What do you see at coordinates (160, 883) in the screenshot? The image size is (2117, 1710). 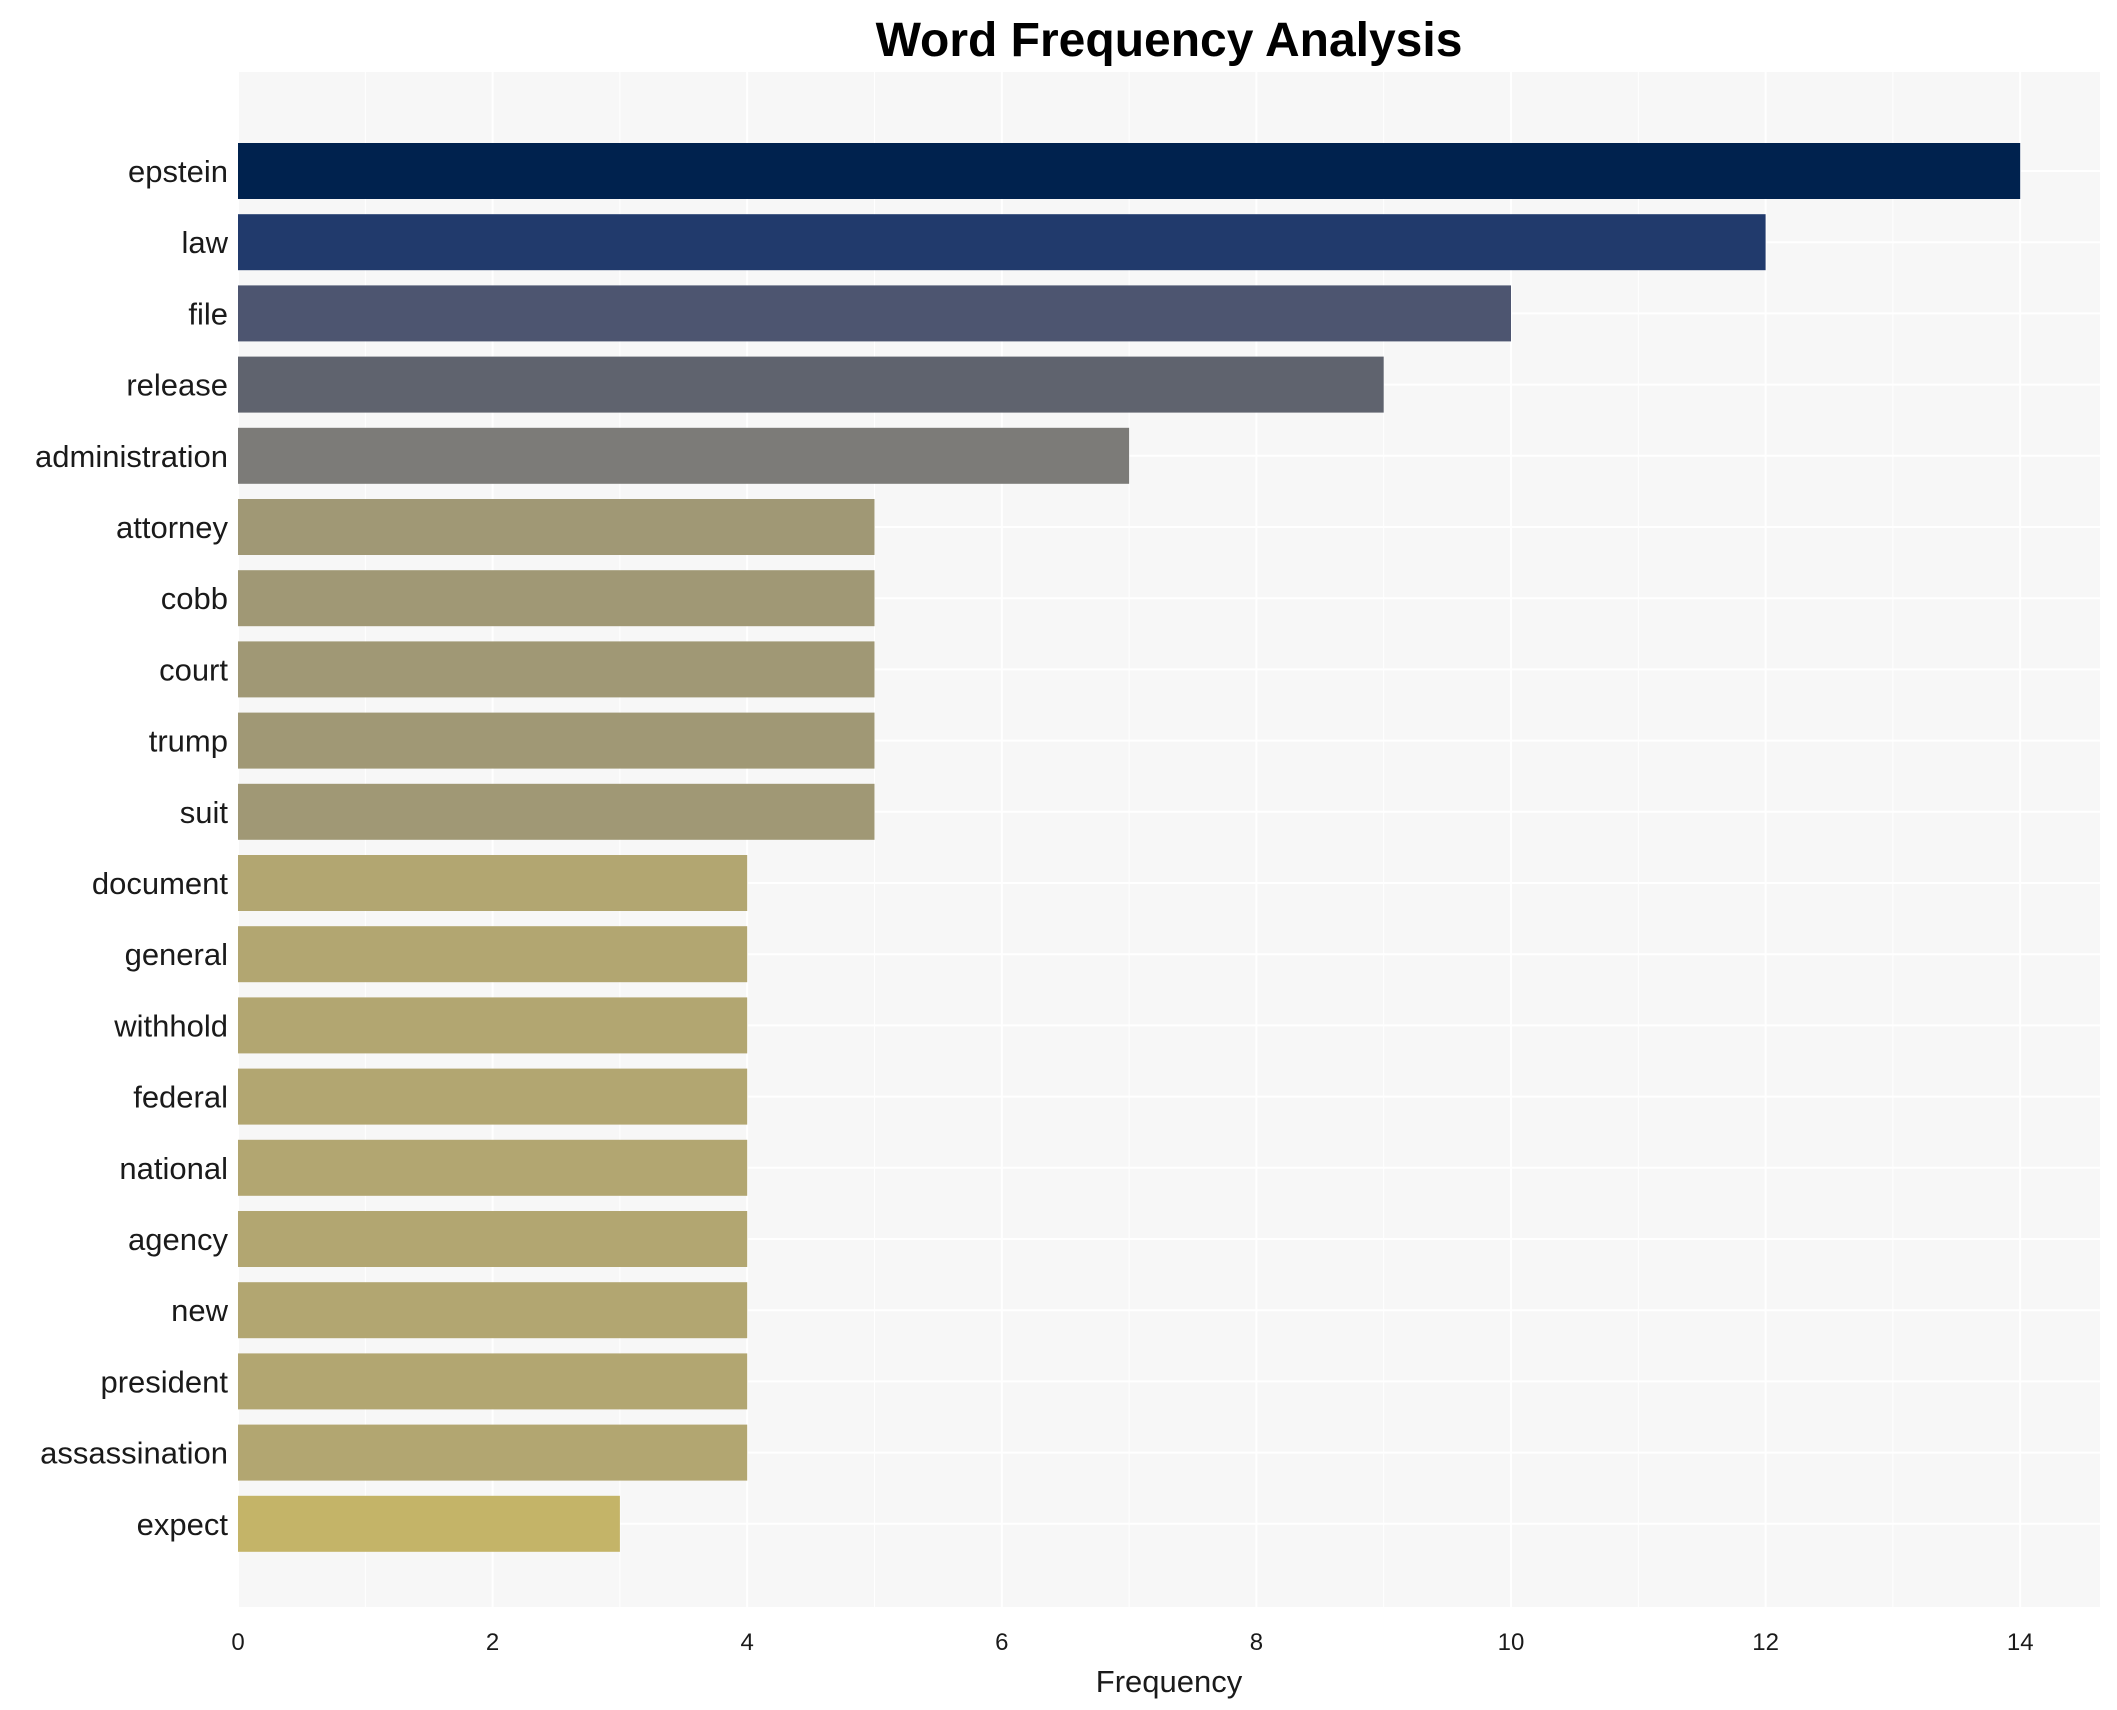 I see `y-tick-label: document` at bounding box center [160, 883].